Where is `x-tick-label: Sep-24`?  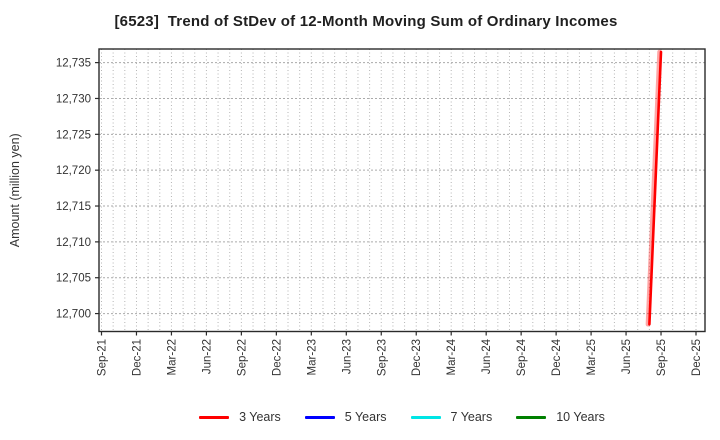
x-tick-label: Sep-24 is located at coordinates (522, 357).